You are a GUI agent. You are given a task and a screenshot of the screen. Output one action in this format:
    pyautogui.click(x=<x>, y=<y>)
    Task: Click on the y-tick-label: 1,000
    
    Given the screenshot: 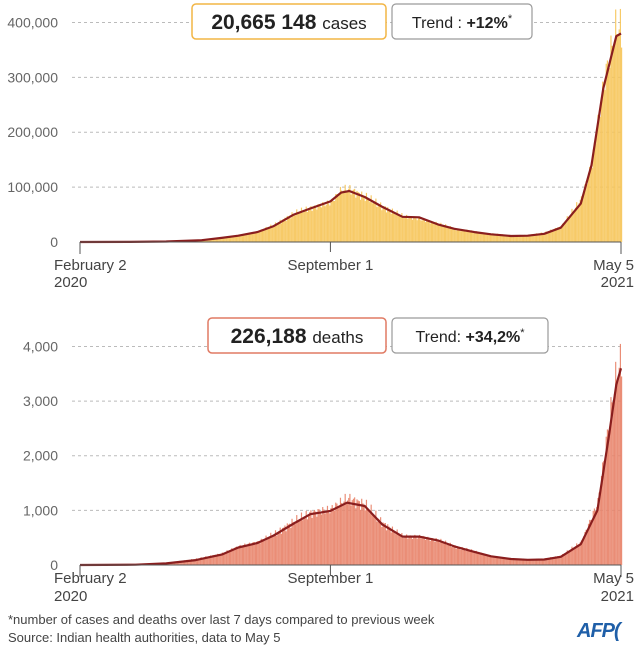 What is the action you would take?
    pyautogui.click(x=40, y=510)
    